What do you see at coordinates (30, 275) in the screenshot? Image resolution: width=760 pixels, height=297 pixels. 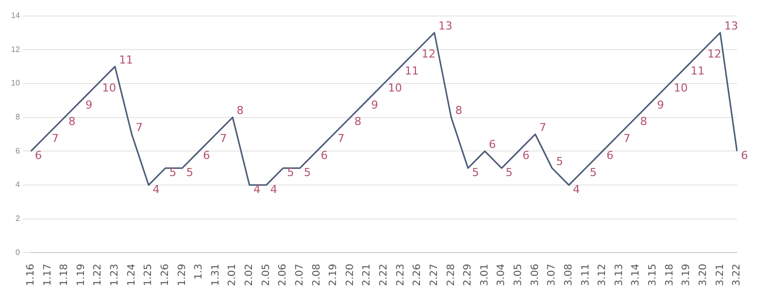 I see `x-tick-label: 1.16` at bounding box center [30, 275].